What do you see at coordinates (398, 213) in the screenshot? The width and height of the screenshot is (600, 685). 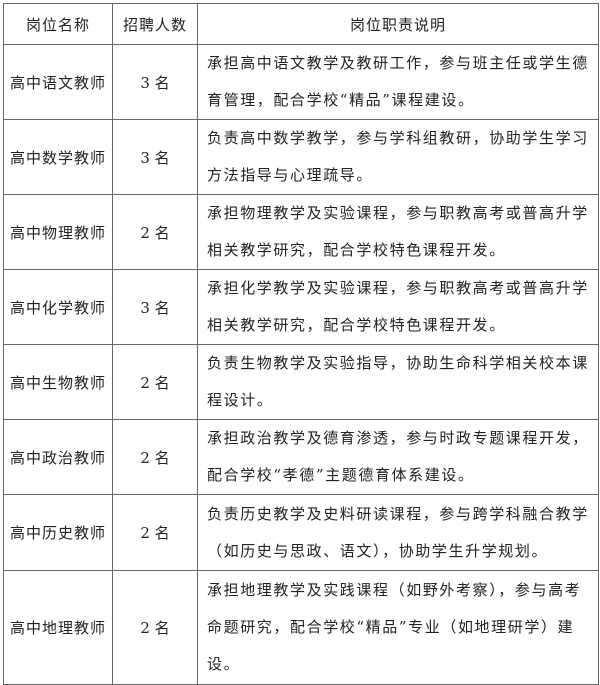 I see `description-line: 承担物理教学及实验课程，参与职教高考或普高升学` at bounding box center [398, 213].